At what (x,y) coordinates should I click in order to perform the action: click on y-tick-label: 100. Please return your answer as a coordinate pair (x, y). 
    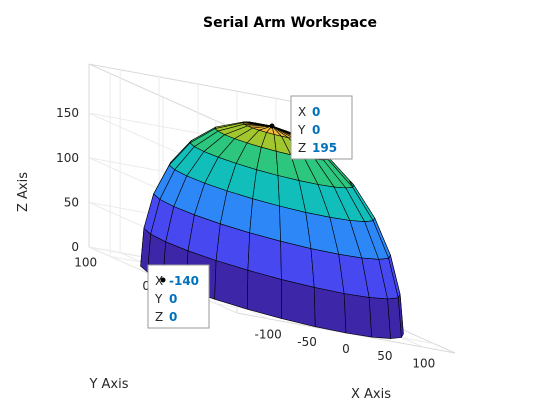
    Looking at the image, I should click on (85, 262).